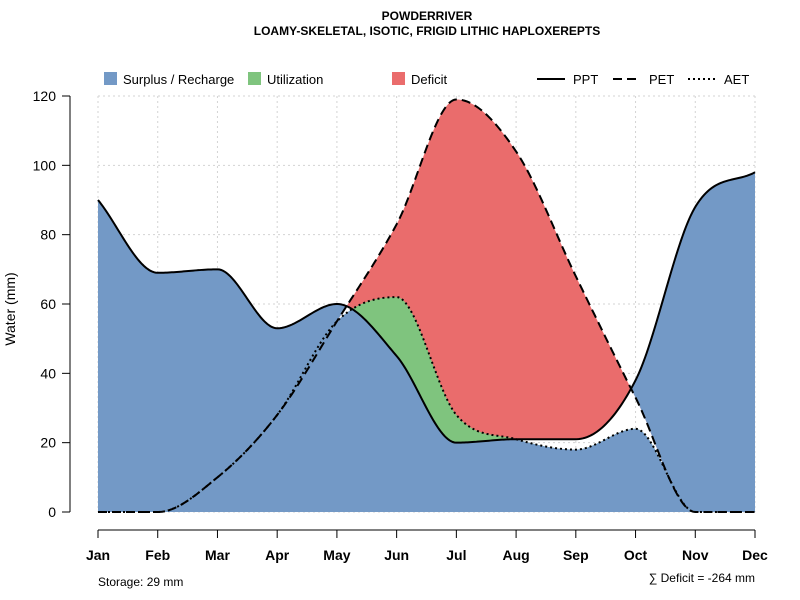 This screenshot has width=800, height=600. Describe the element at coordinates (217, 555) in the screenshot. I see `x-tick-label: Mar` at that location.